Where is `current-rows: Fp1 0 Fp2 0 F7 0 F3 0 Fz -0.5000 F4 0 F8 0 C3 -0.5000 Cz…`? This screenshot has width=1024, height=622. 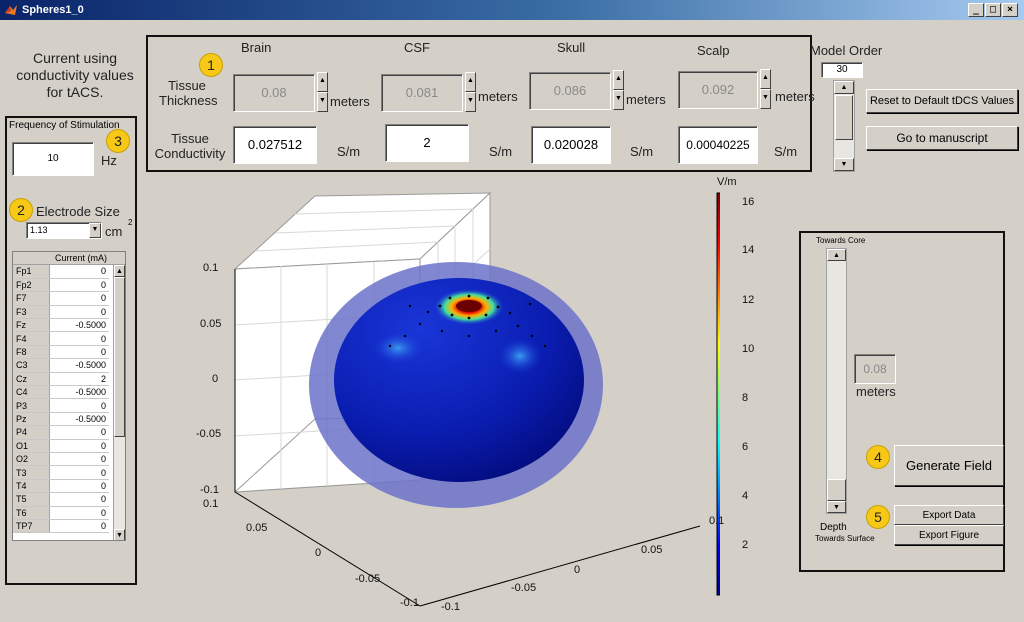
current-rows: Fp1 0 Fp2 0 F7 0 F3 0 Fz -0.5000 F4 0 F8 0 C3 -0.5000 Cz… is located at coordinates (61, 399).